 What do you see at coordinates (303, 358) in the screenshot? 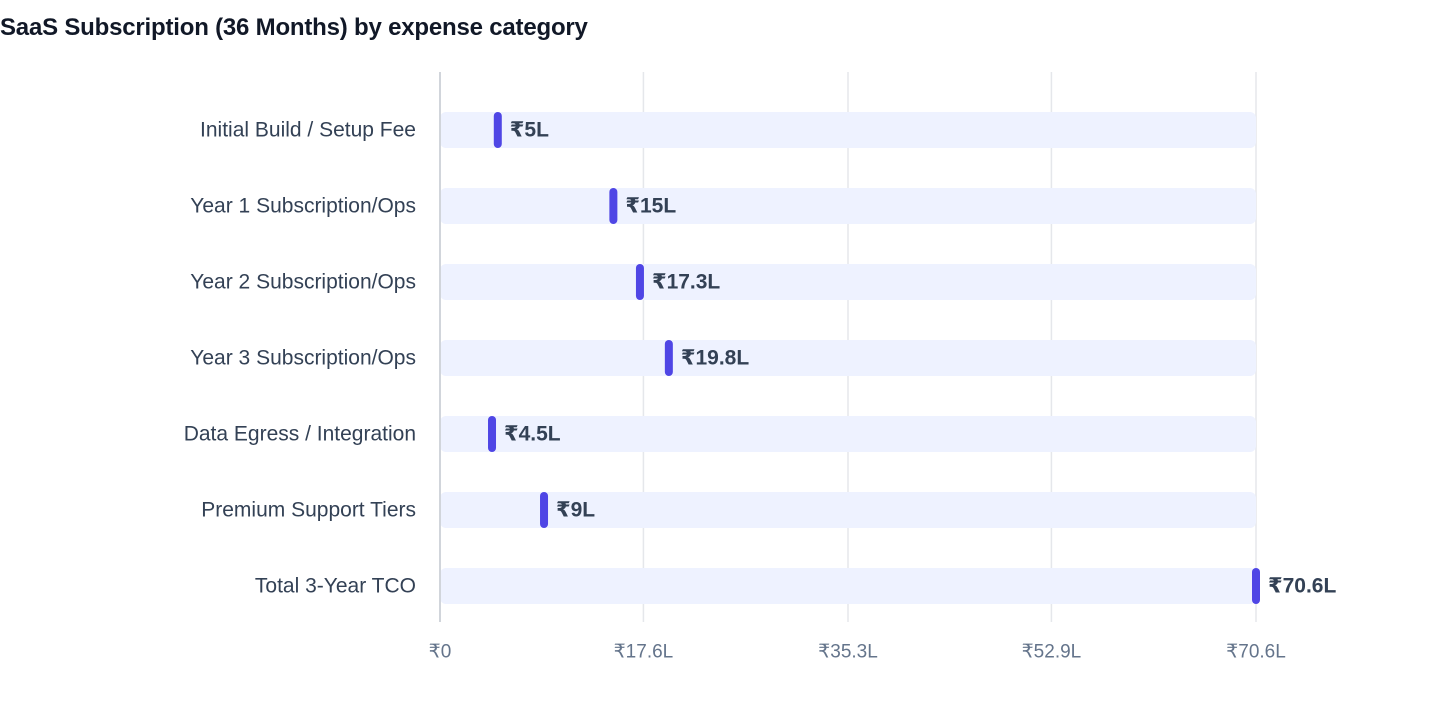
I see `category-label: Year 3 Subscription/Ops` at bounding box center [303, 358].